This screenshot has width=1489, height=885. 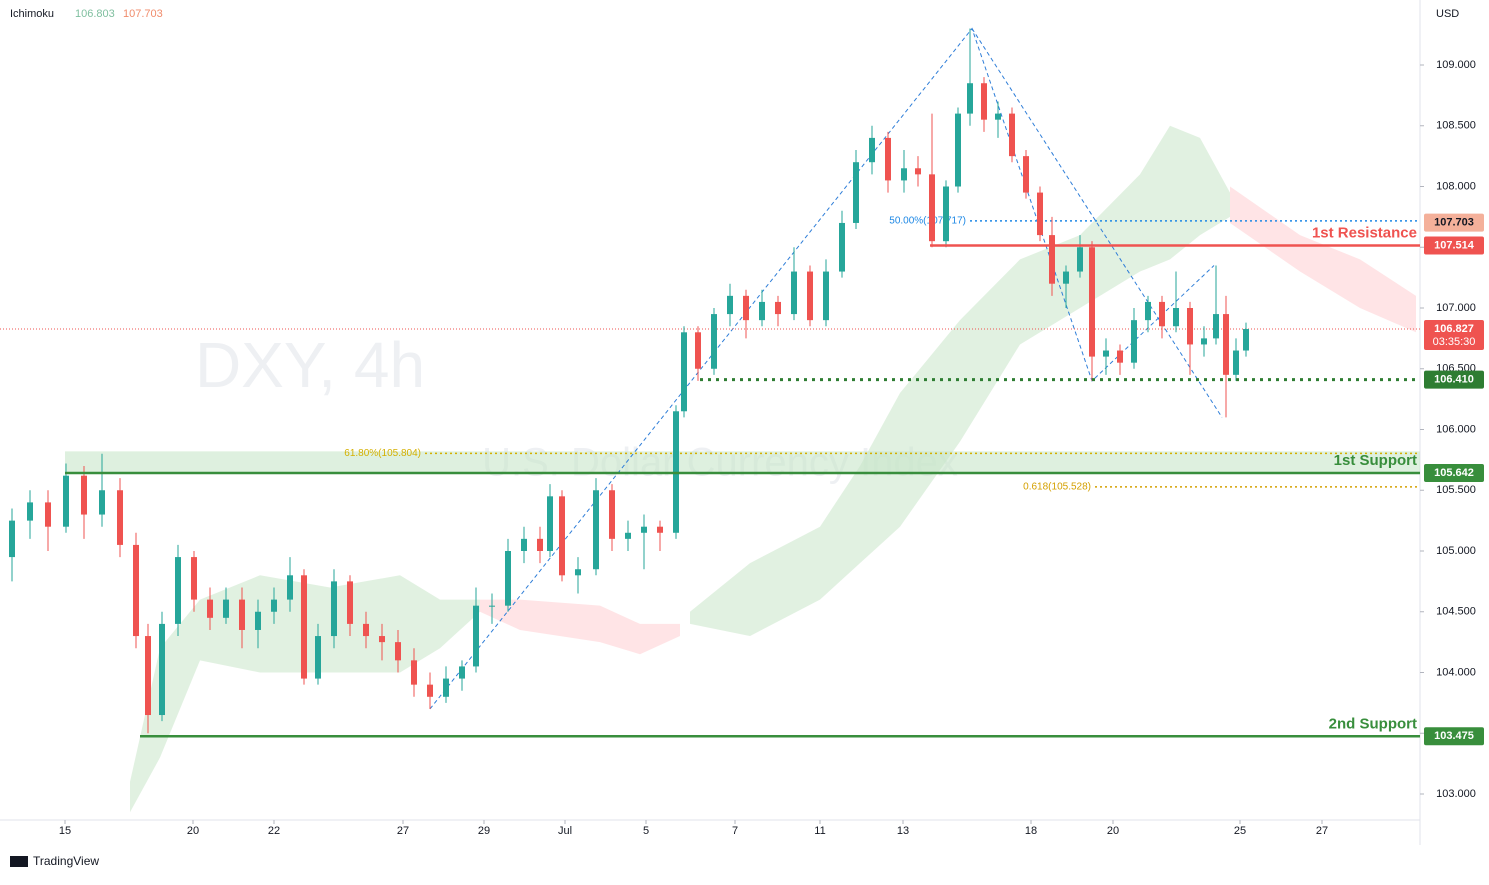 What do you see at coordinates (742, 462) in the screenshot?
I see `support-zone` at bounding box center [742, 462].